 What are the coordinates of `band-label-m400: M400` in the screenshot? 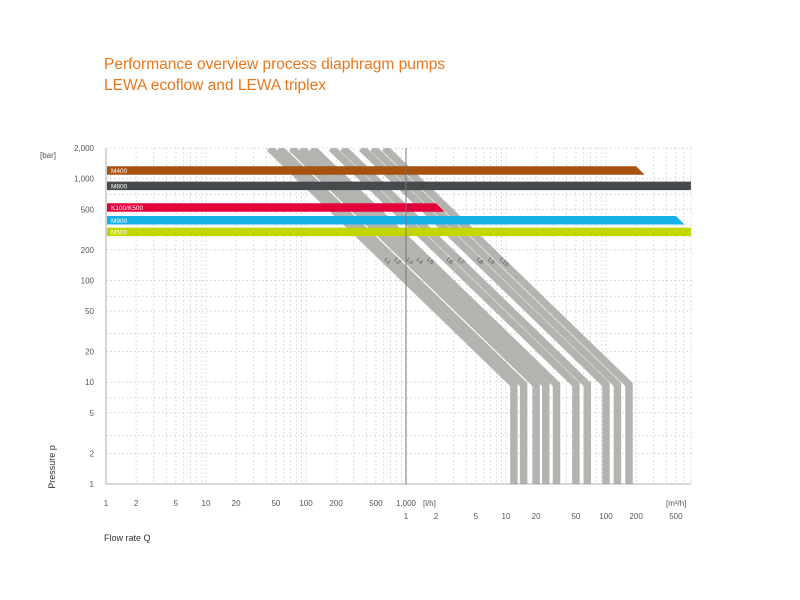 It's located at (119, 171).